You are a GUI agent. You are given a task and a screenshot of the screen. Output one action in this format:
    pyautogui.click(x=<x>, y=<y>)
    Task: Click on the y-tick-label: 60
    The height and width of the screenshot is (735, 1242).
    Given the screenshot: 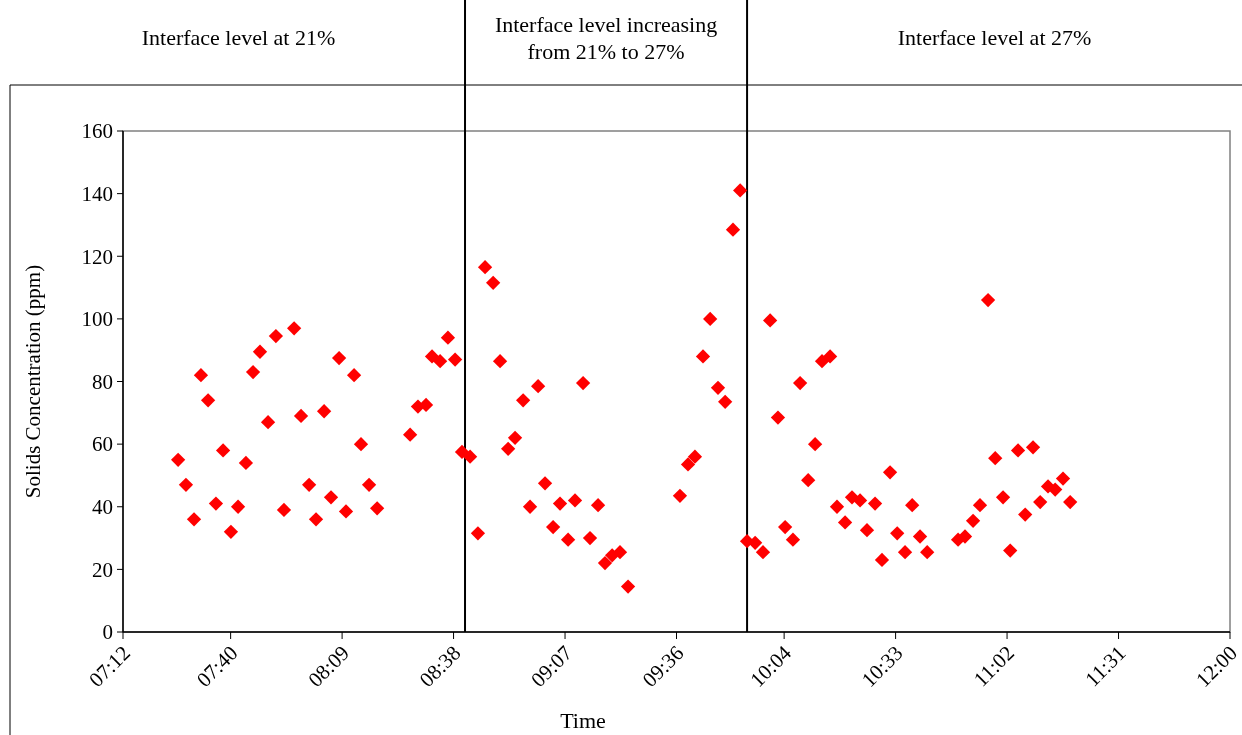 What is the action you would take?
    pyautogui.click(x=102, y=444)
    